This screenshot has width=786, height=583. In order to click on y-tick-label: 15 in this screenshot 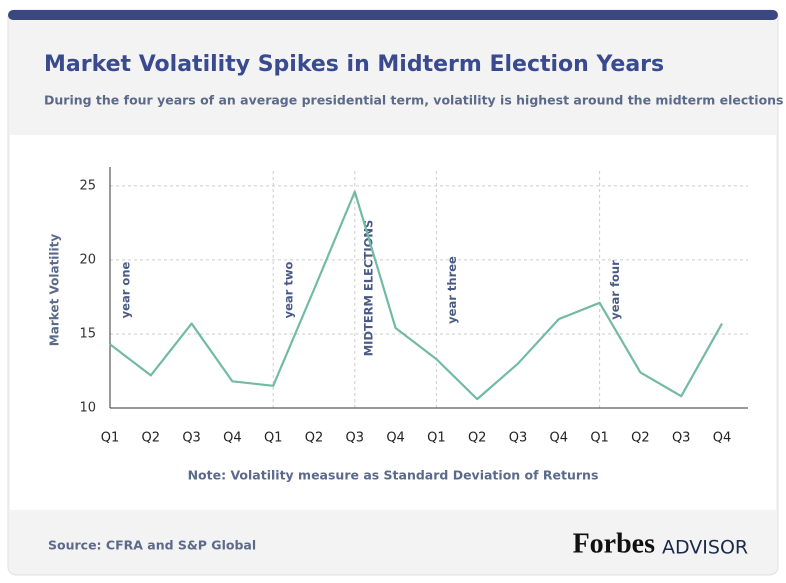, I will do `click(87, 333)`.